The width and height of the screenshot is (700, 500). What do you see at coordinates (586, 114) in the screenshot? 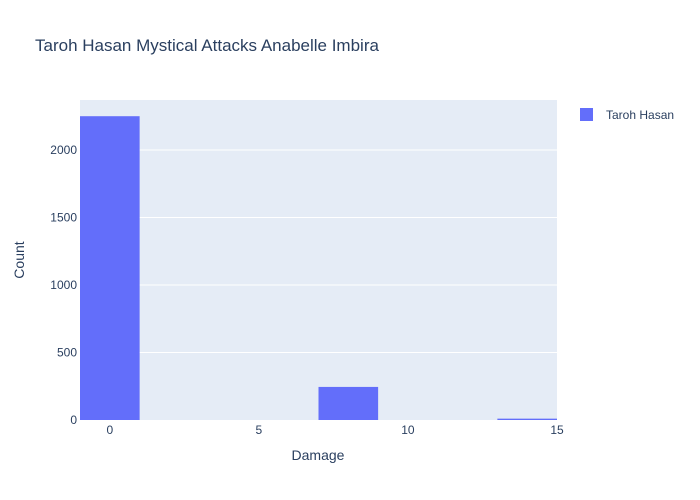
I see `legend-swatch` at bounding box center [586, 114].